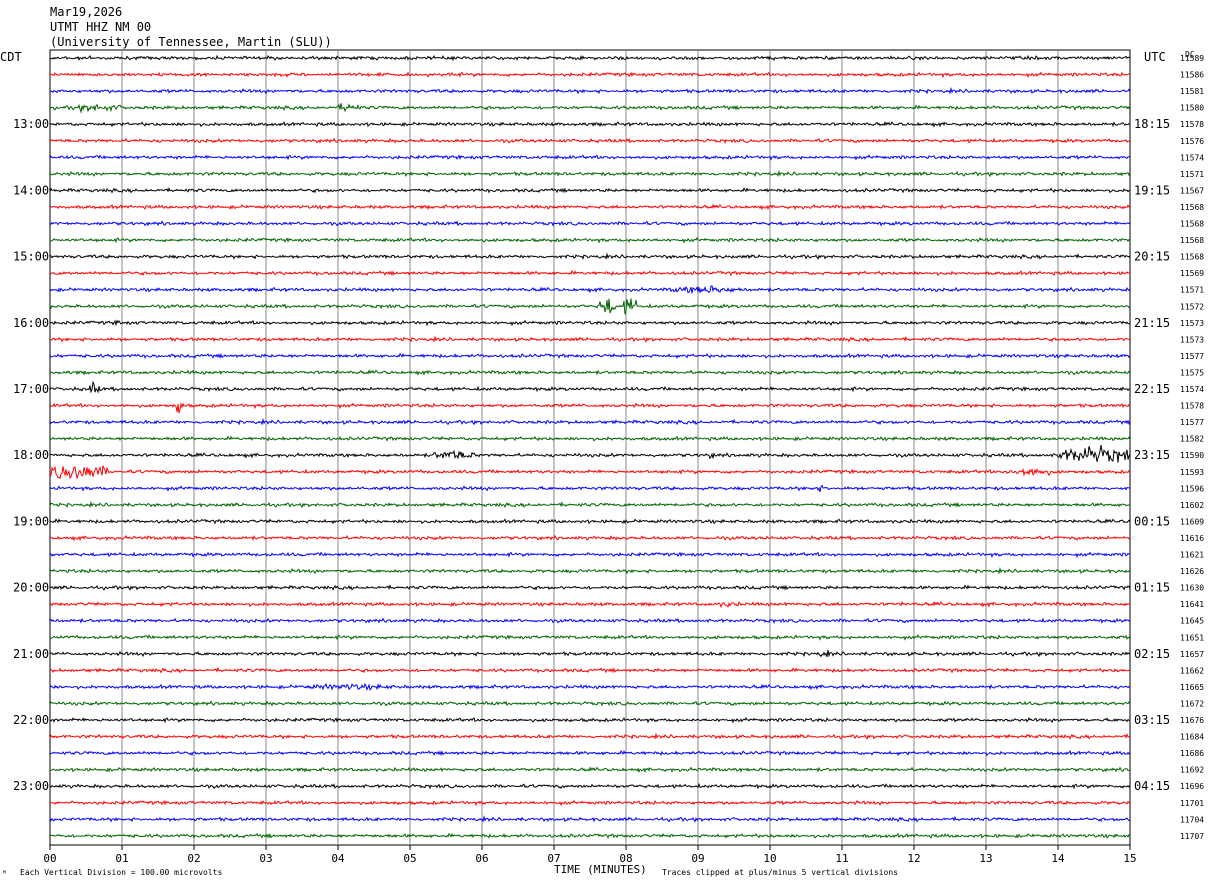 The image size is (1210, 886). I want to click on x-tick-label: 06, so click(481, 858).